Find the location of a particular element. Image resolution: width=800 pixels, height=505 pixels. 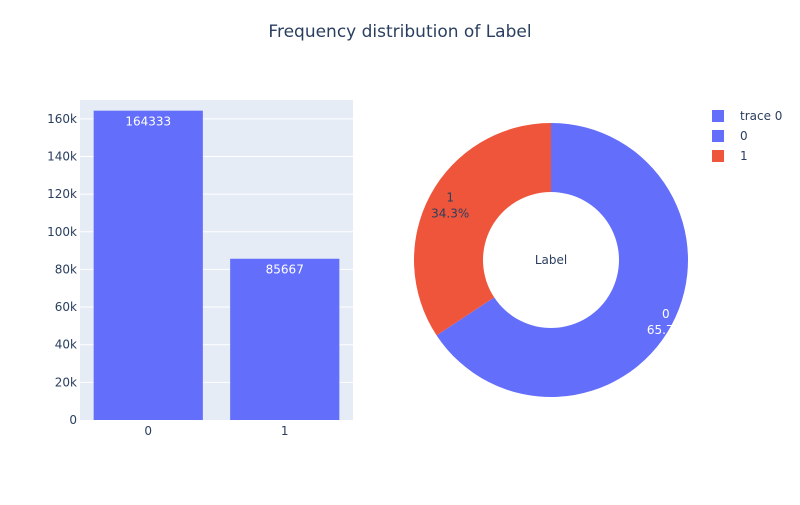

bar-data-label: 85667 is located at coordinates (285, 270).